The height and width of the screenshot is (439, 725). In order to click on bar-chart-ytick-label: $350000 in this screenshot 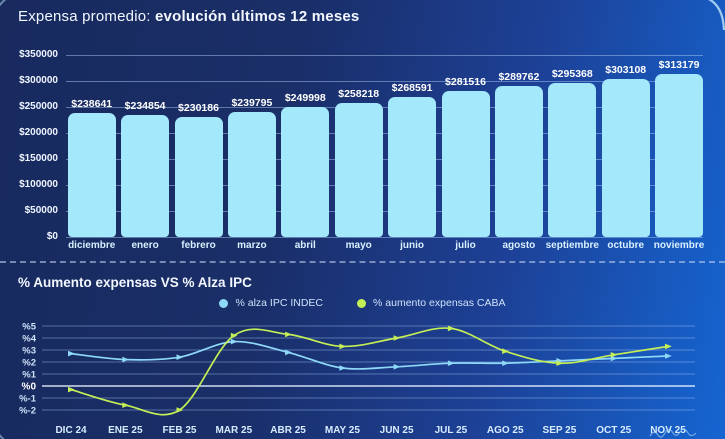, I will do `click(38, 54)`.